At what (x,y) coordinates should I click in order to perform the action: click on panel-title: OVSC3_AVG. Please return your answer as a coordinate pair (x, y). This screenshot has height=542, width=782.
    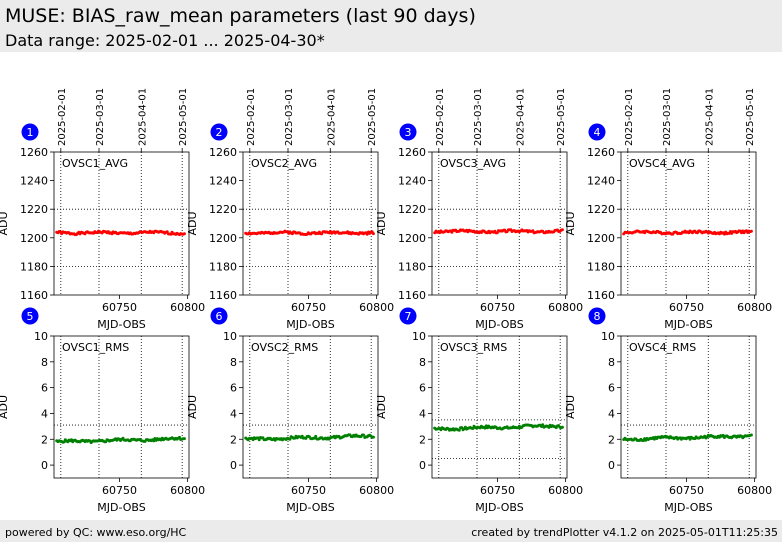
    Looking at the image, I should click on (473, 163).